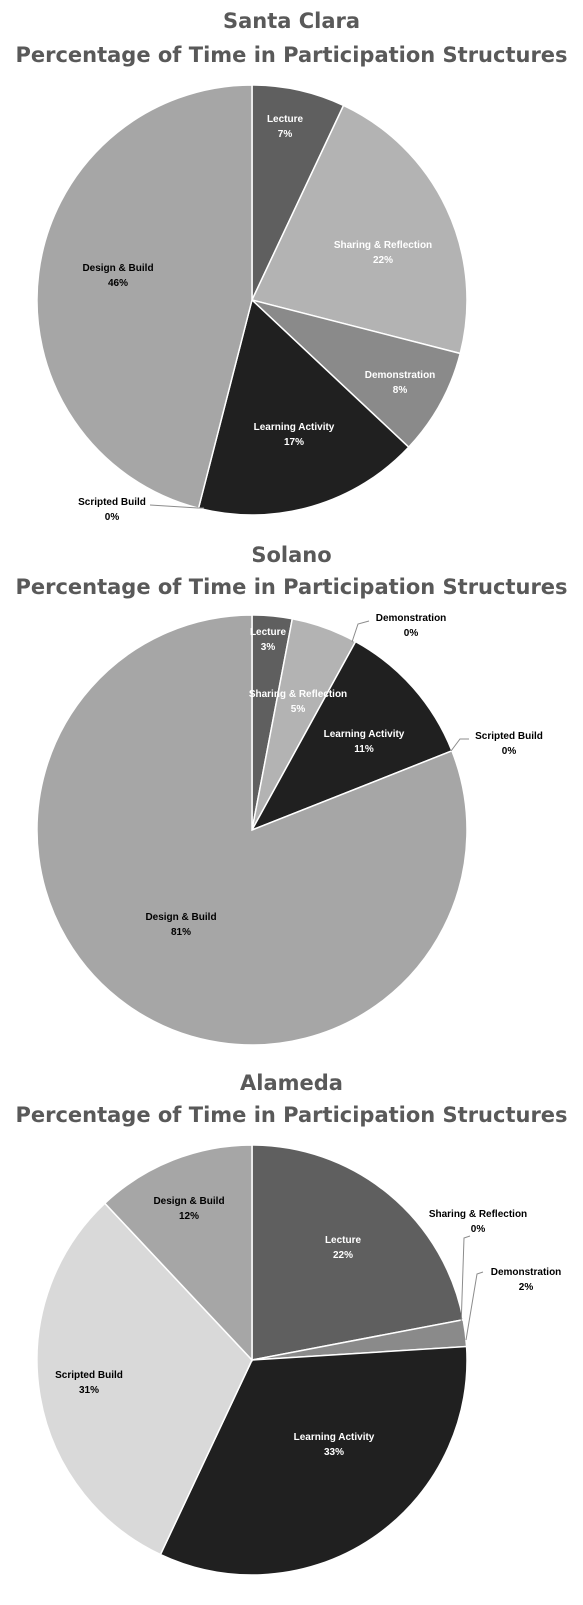  What do you see at coordinates (359, 229) in the screenshot?
I see `pie-slice-sharing-and-reflection` at bounding box center [359, 229].